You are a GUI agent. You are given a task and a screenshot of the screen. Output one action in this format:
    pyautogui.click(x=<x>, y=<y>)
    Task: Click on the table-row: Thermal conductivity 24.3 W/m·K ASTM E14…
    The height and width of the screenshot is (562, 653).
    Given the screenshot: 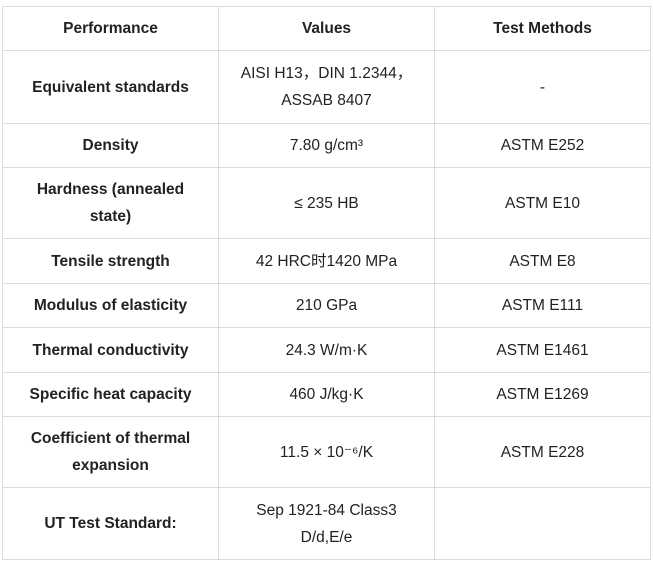 What is the action you would take?
    pyautogui.click(x=326, y=350)
    